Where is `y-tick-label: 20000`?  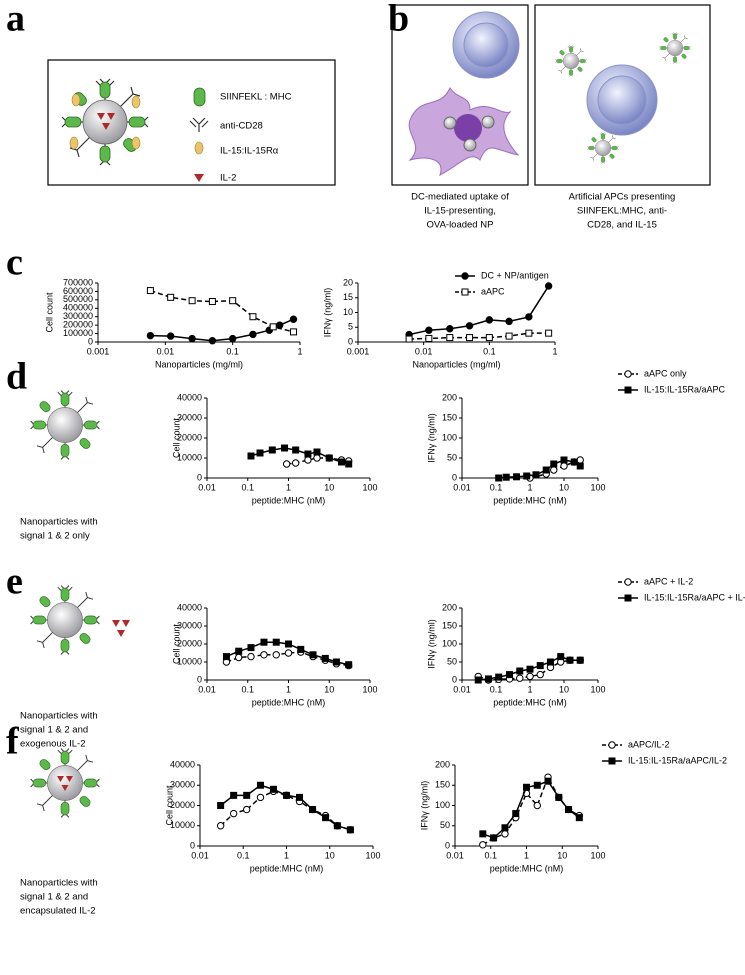
y-tick-label: 20000 is located at coordinates (182, 805).